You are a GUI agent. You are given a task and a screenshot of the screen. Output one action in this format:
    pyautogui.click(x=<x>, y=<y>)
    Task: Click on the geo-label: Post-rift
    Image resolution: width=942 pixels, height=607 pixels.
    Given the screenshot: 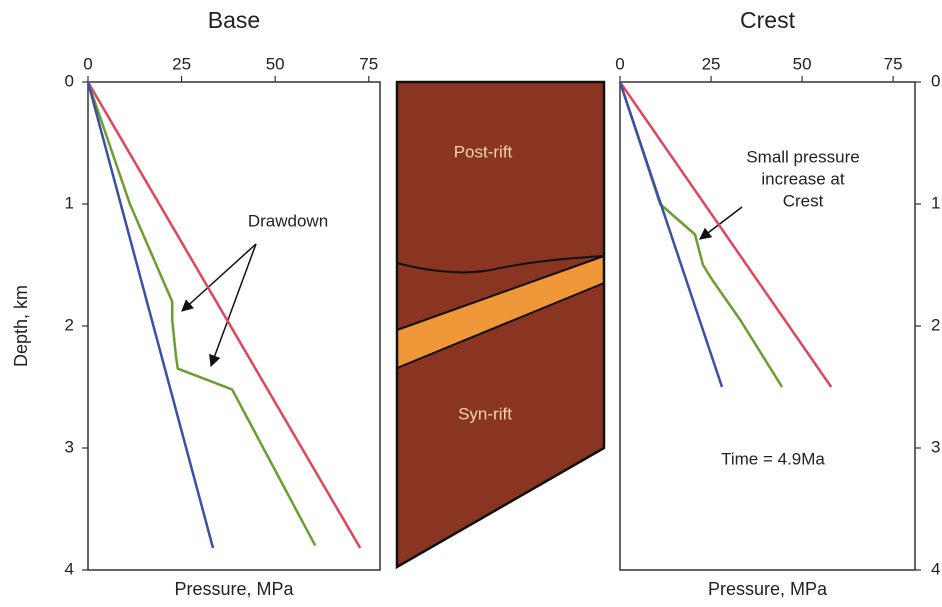 What is the action you would take?
    pyautogui.click(x=483, y=151)
    